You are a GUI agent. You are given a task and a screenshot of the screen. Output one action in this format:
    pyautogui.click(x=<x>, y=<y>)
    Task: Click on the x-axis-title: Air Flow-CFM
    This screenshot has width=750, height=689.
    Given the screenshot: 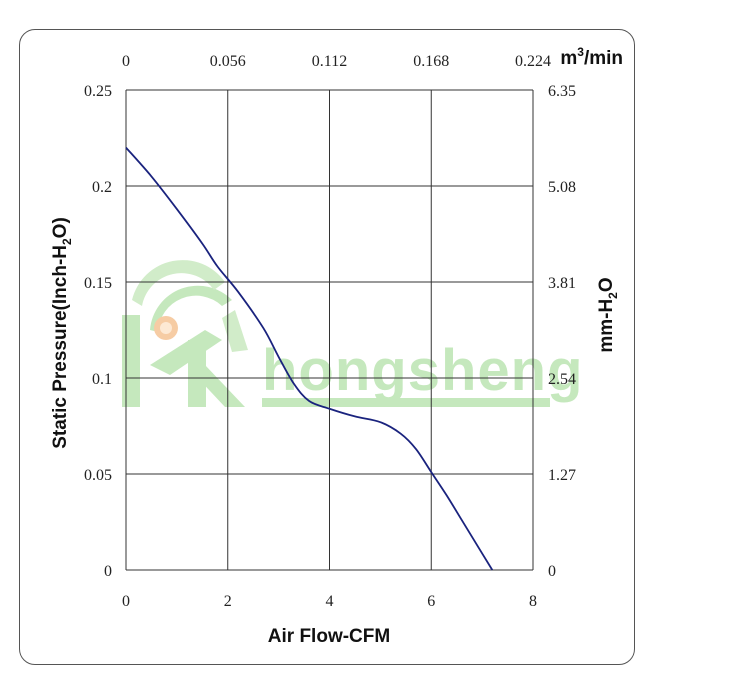 What is the action you would take?
    pyautogui.click(x=329, y=636)
    